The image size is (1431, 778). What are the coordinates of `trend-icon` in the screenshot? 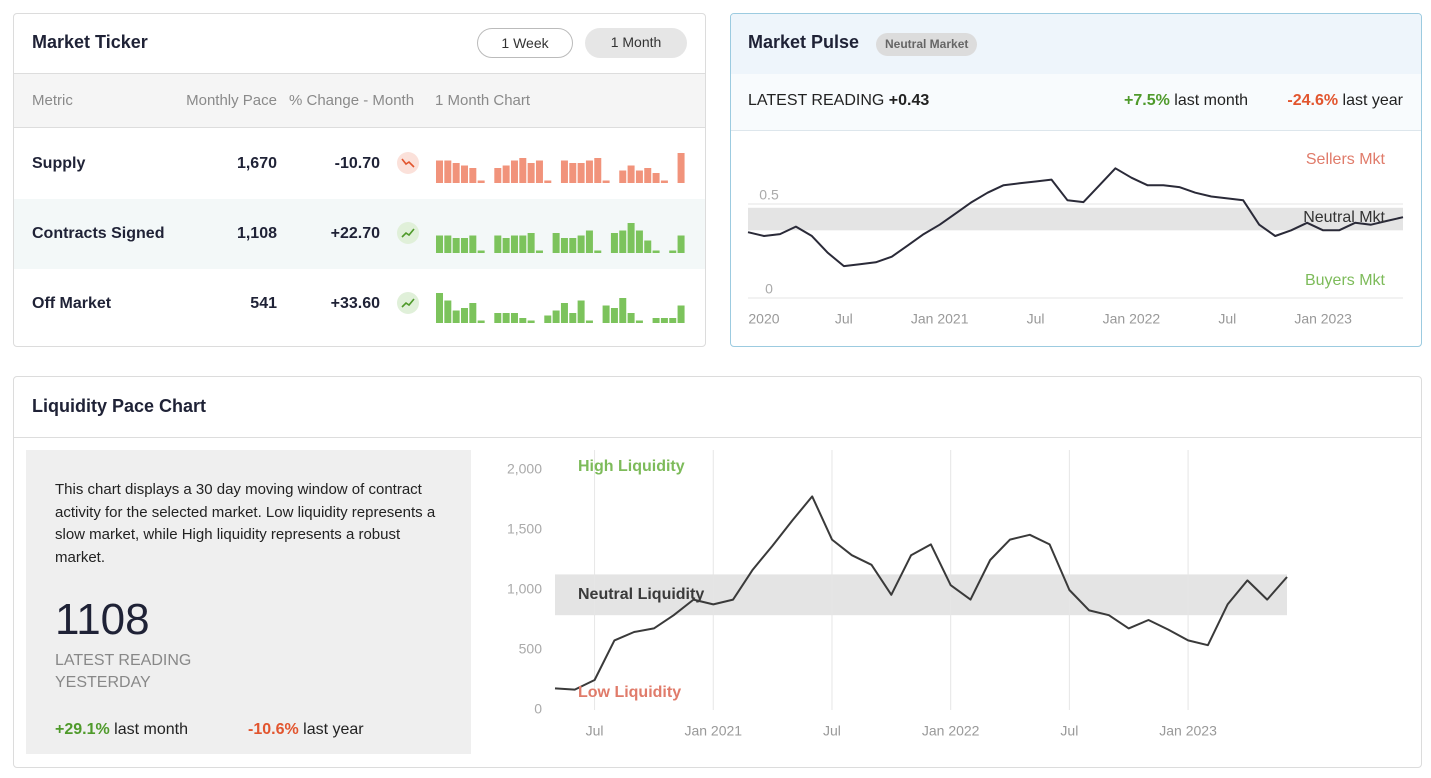 It's located at (408, 233).